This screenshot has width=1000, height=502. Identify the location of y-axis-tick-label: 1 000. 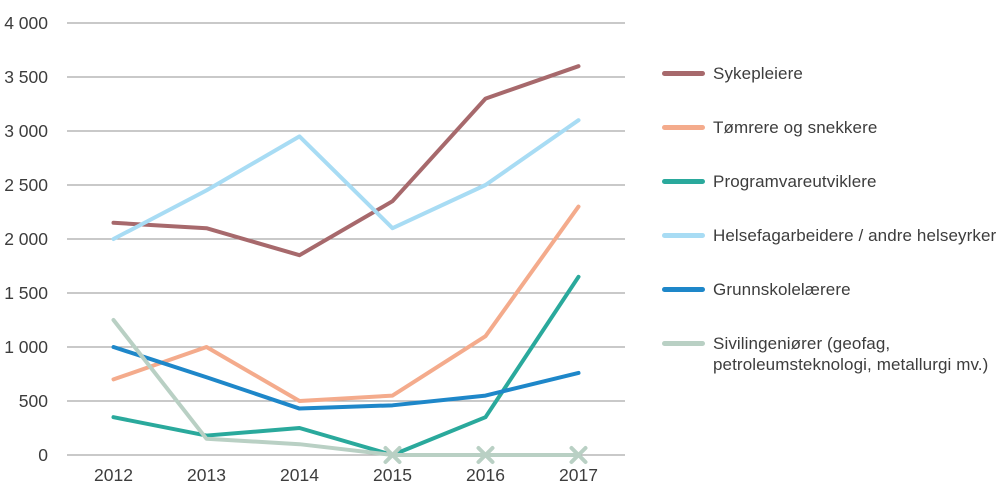
(26, 347).